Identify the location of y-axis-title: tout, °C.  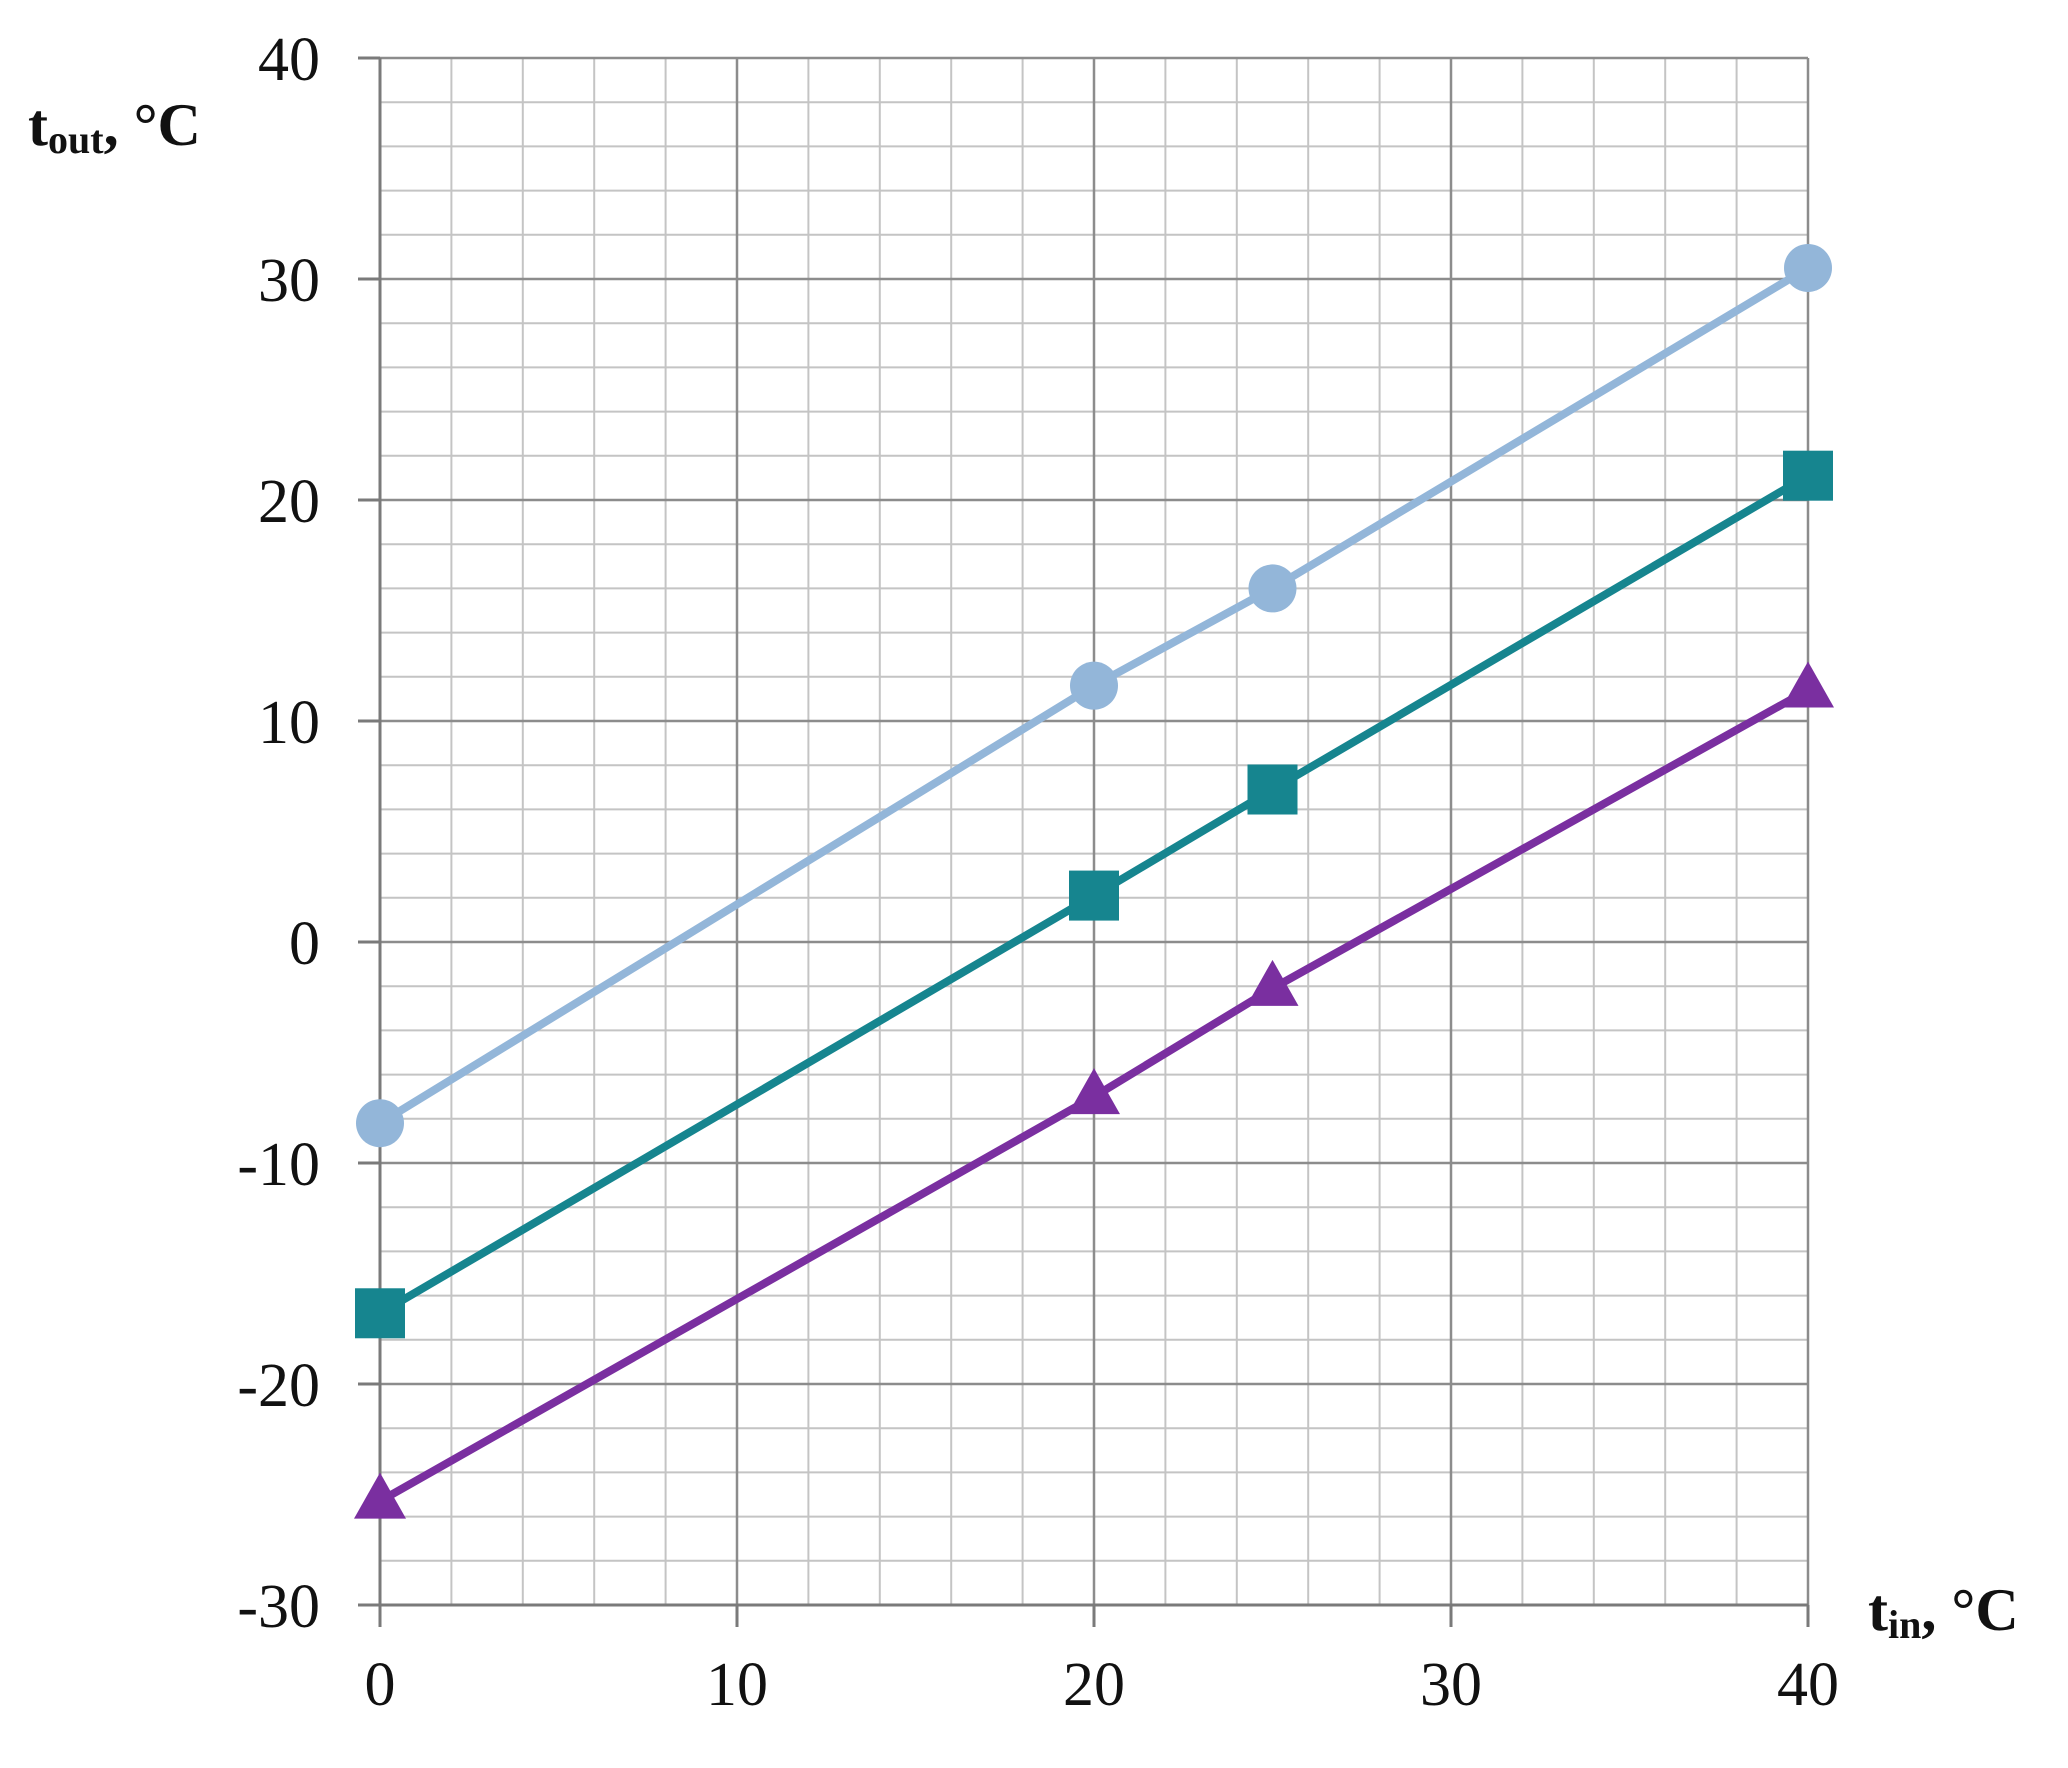
(114, 127).